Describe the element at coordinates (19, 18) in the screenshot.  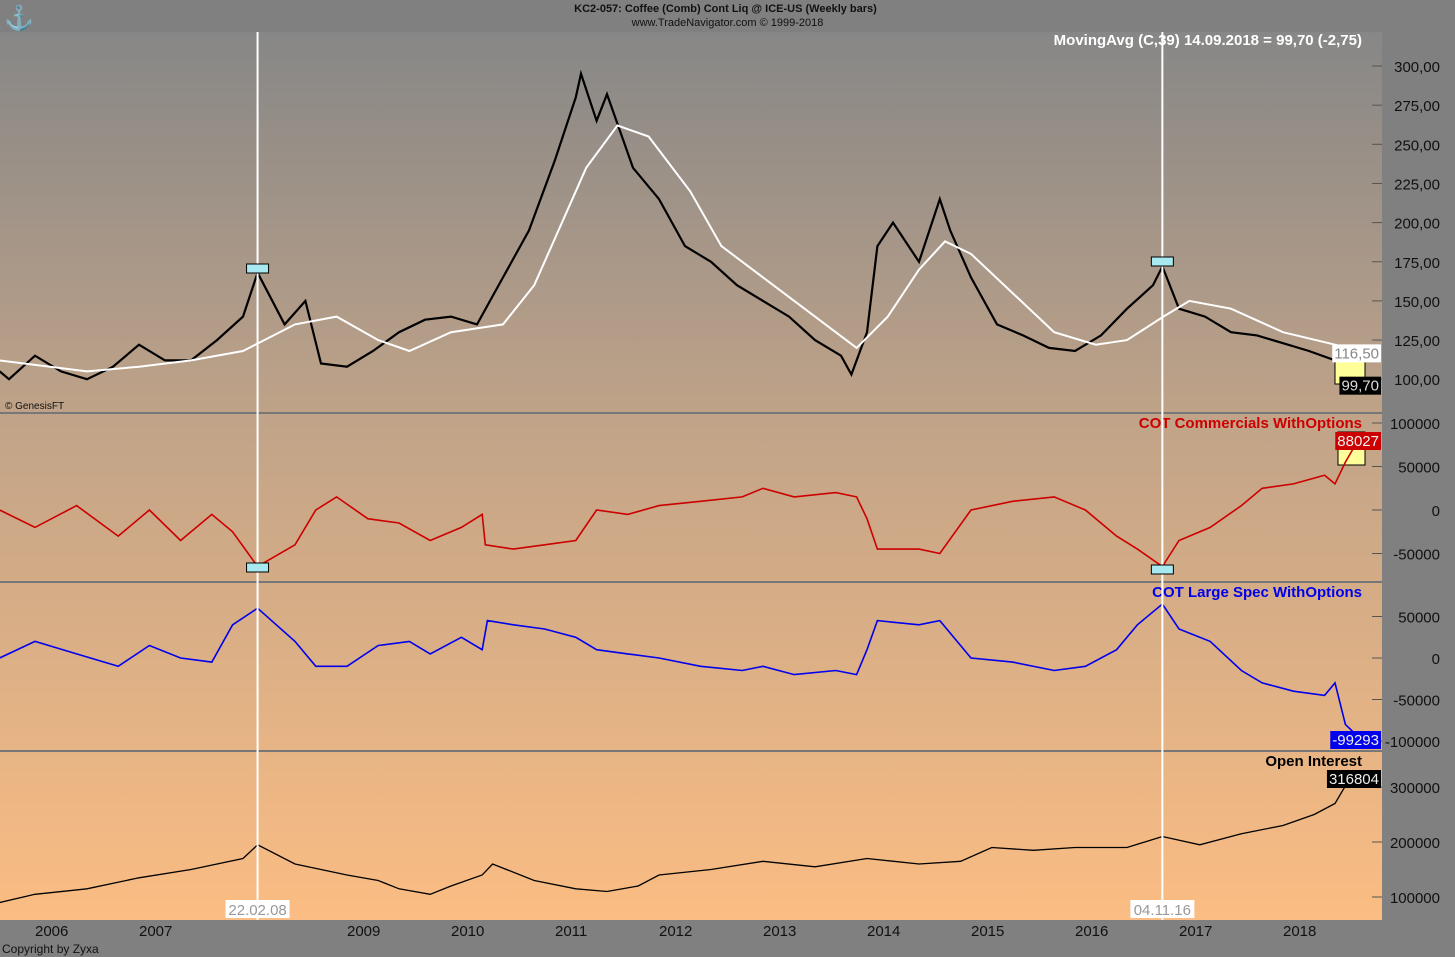
I see `anchor-logo-icon: ⚓` at that location.